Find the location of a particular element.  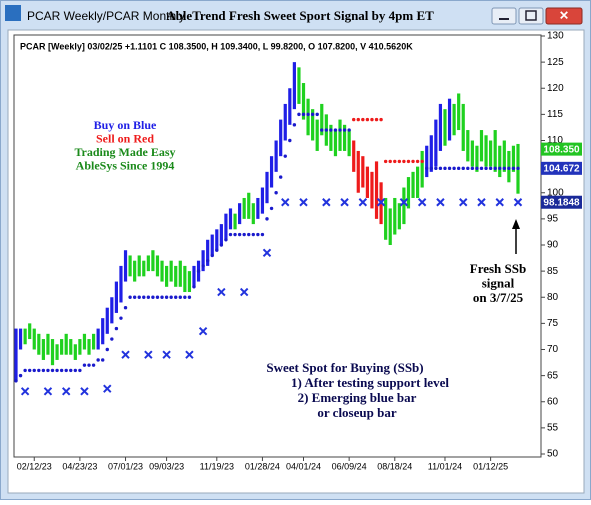

short-stop-dot is located at coordinates (390, 161).